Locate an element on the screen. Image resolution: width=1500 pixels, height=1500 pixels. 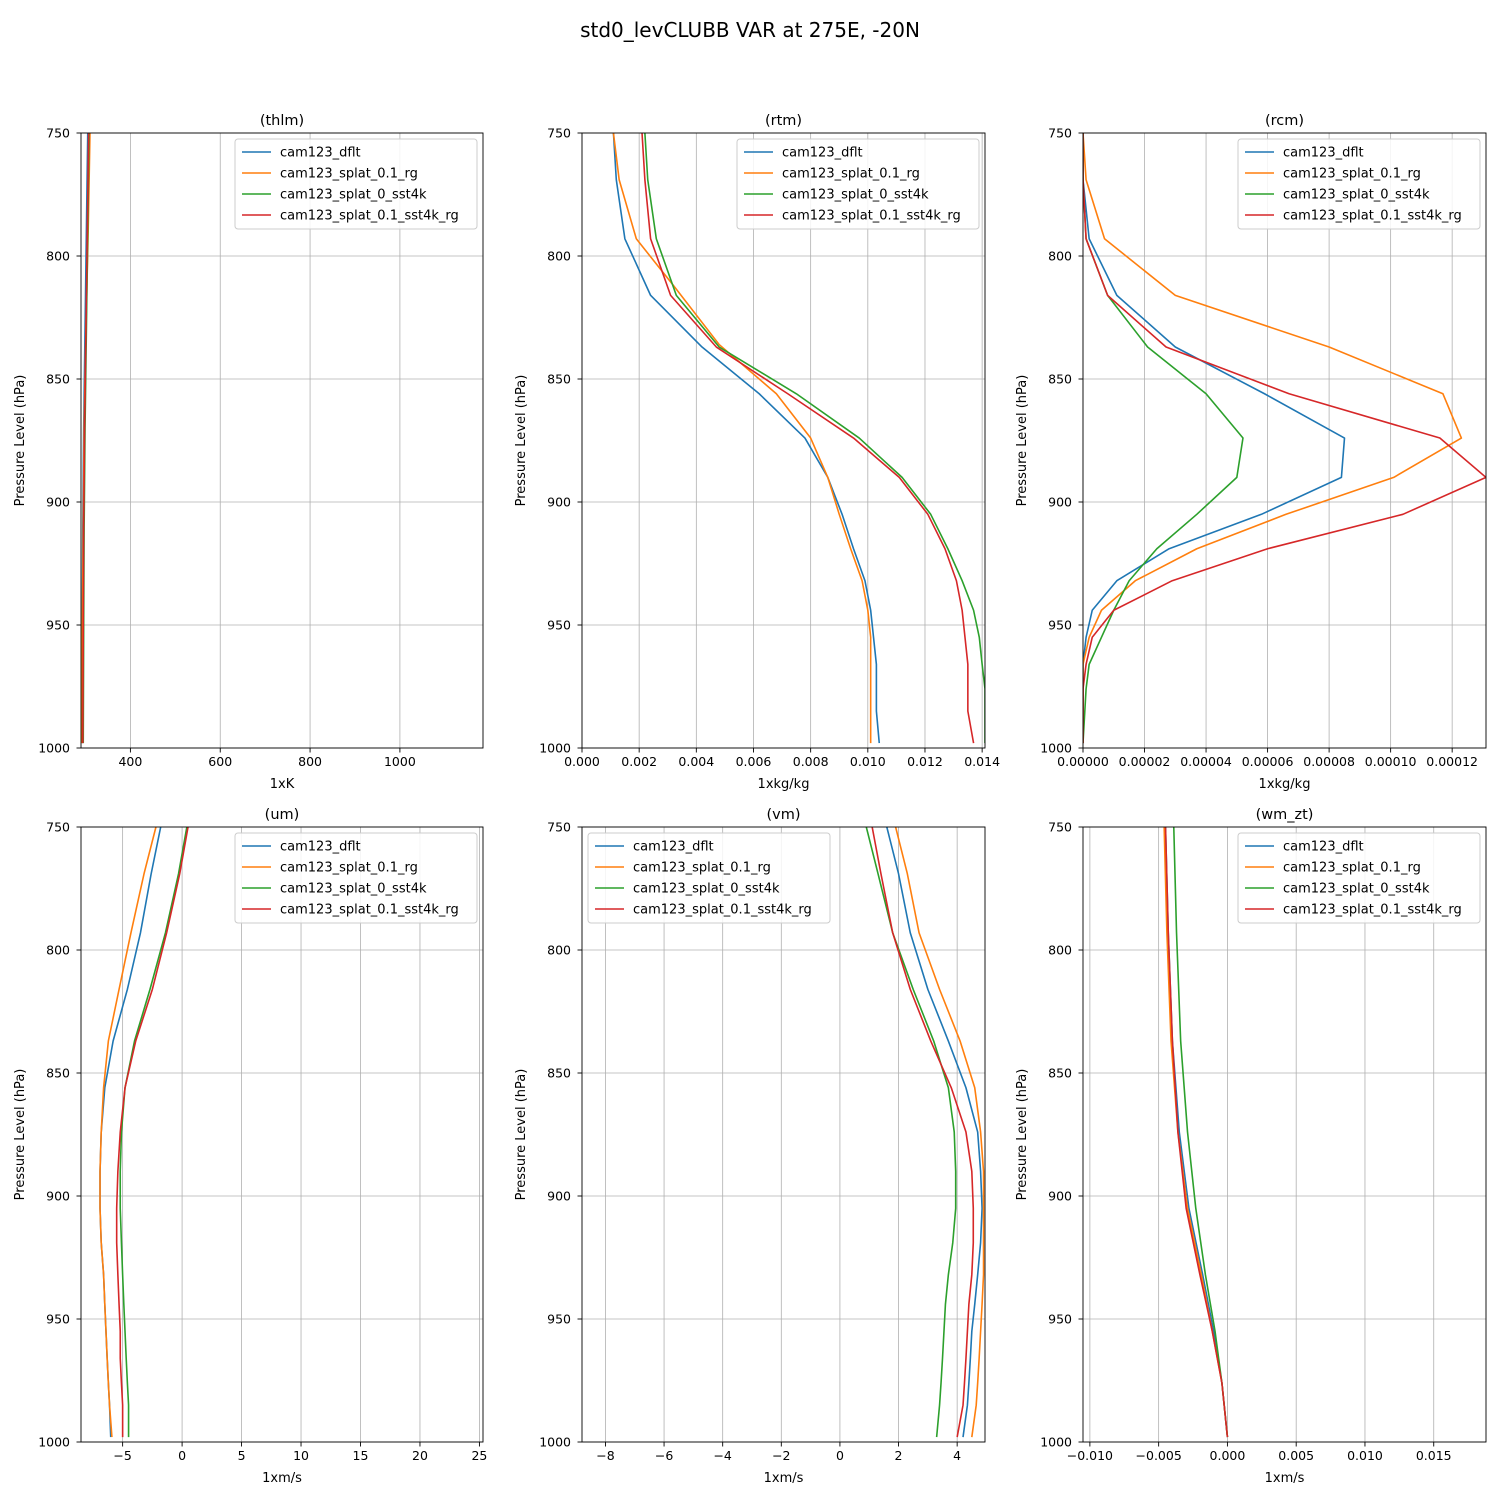
panel-um-line-cam123-splat-0-1-sst4k-rg is located at coordinates (152, 1132).